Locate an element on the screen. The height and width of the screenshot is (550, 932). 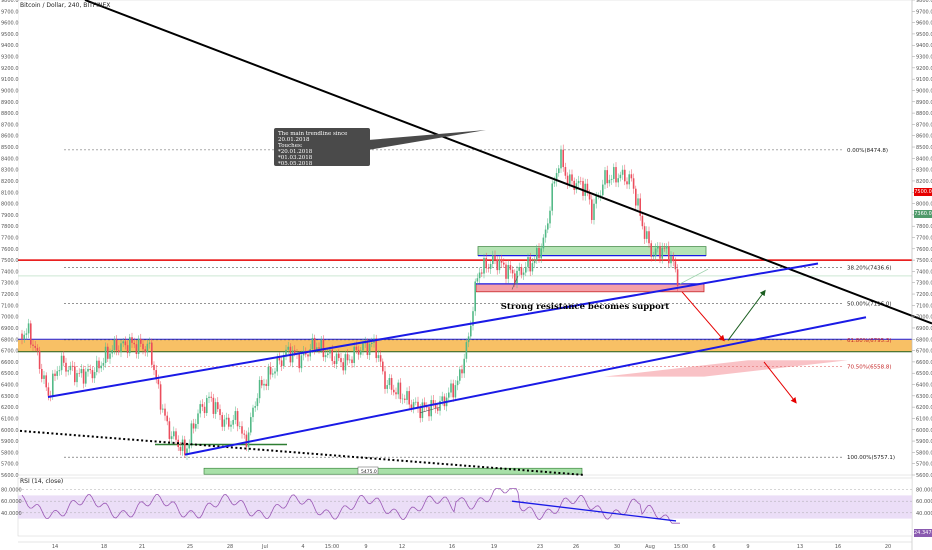
bounce-arrow is located at coordinates (746, 315).